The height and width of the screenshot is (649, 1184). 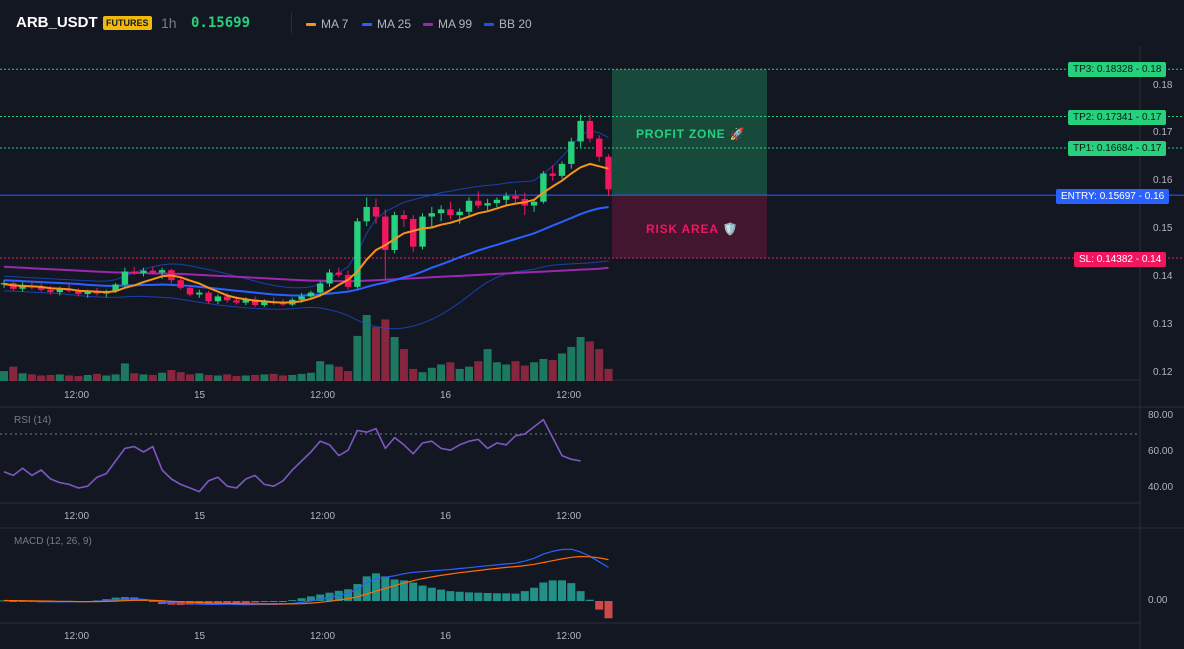 What do you see at coordinates (1163, 85) in the screenshot?
I see `price-axis-label: 0.18` at bounding box center [1163, 85].